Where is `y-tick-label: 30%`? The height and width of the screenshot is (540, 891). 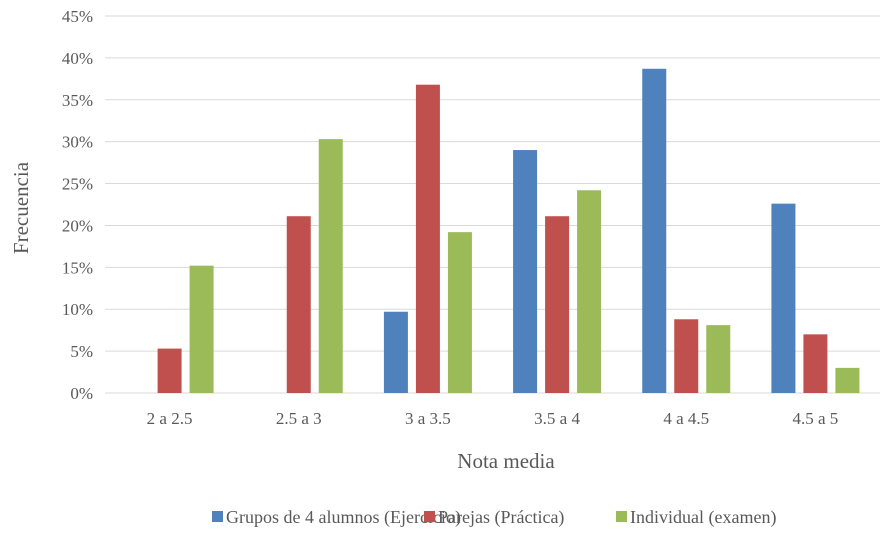 y-tick-label: 30% is located at coordinates (77, 142).